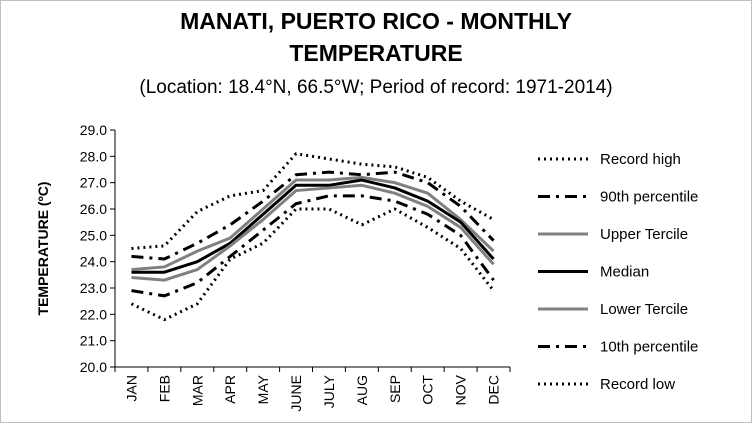 This screenshot has height=423, width=752. I want to click on x-tick-label: MAR, so click(197, 390).